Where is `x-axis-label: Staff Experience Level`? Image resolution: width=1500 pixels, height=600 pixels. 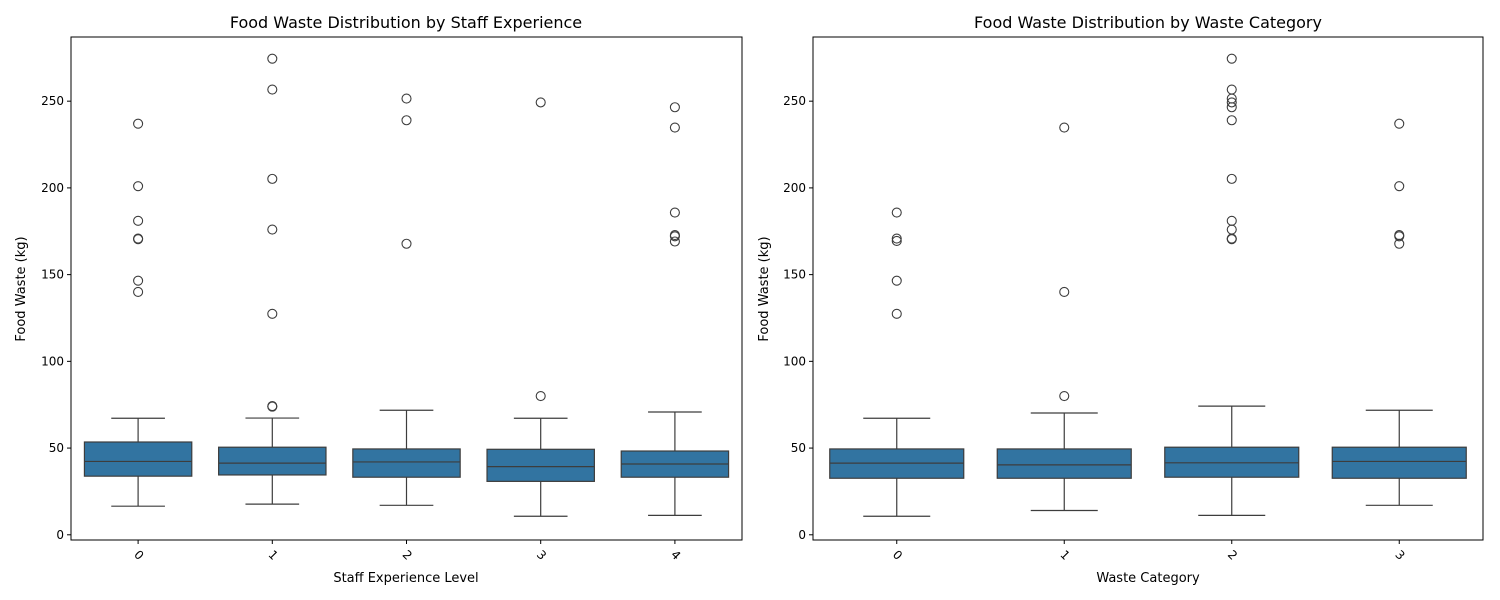
x-axis-label: Staff Experience Level is located at coordinates (405, 578).